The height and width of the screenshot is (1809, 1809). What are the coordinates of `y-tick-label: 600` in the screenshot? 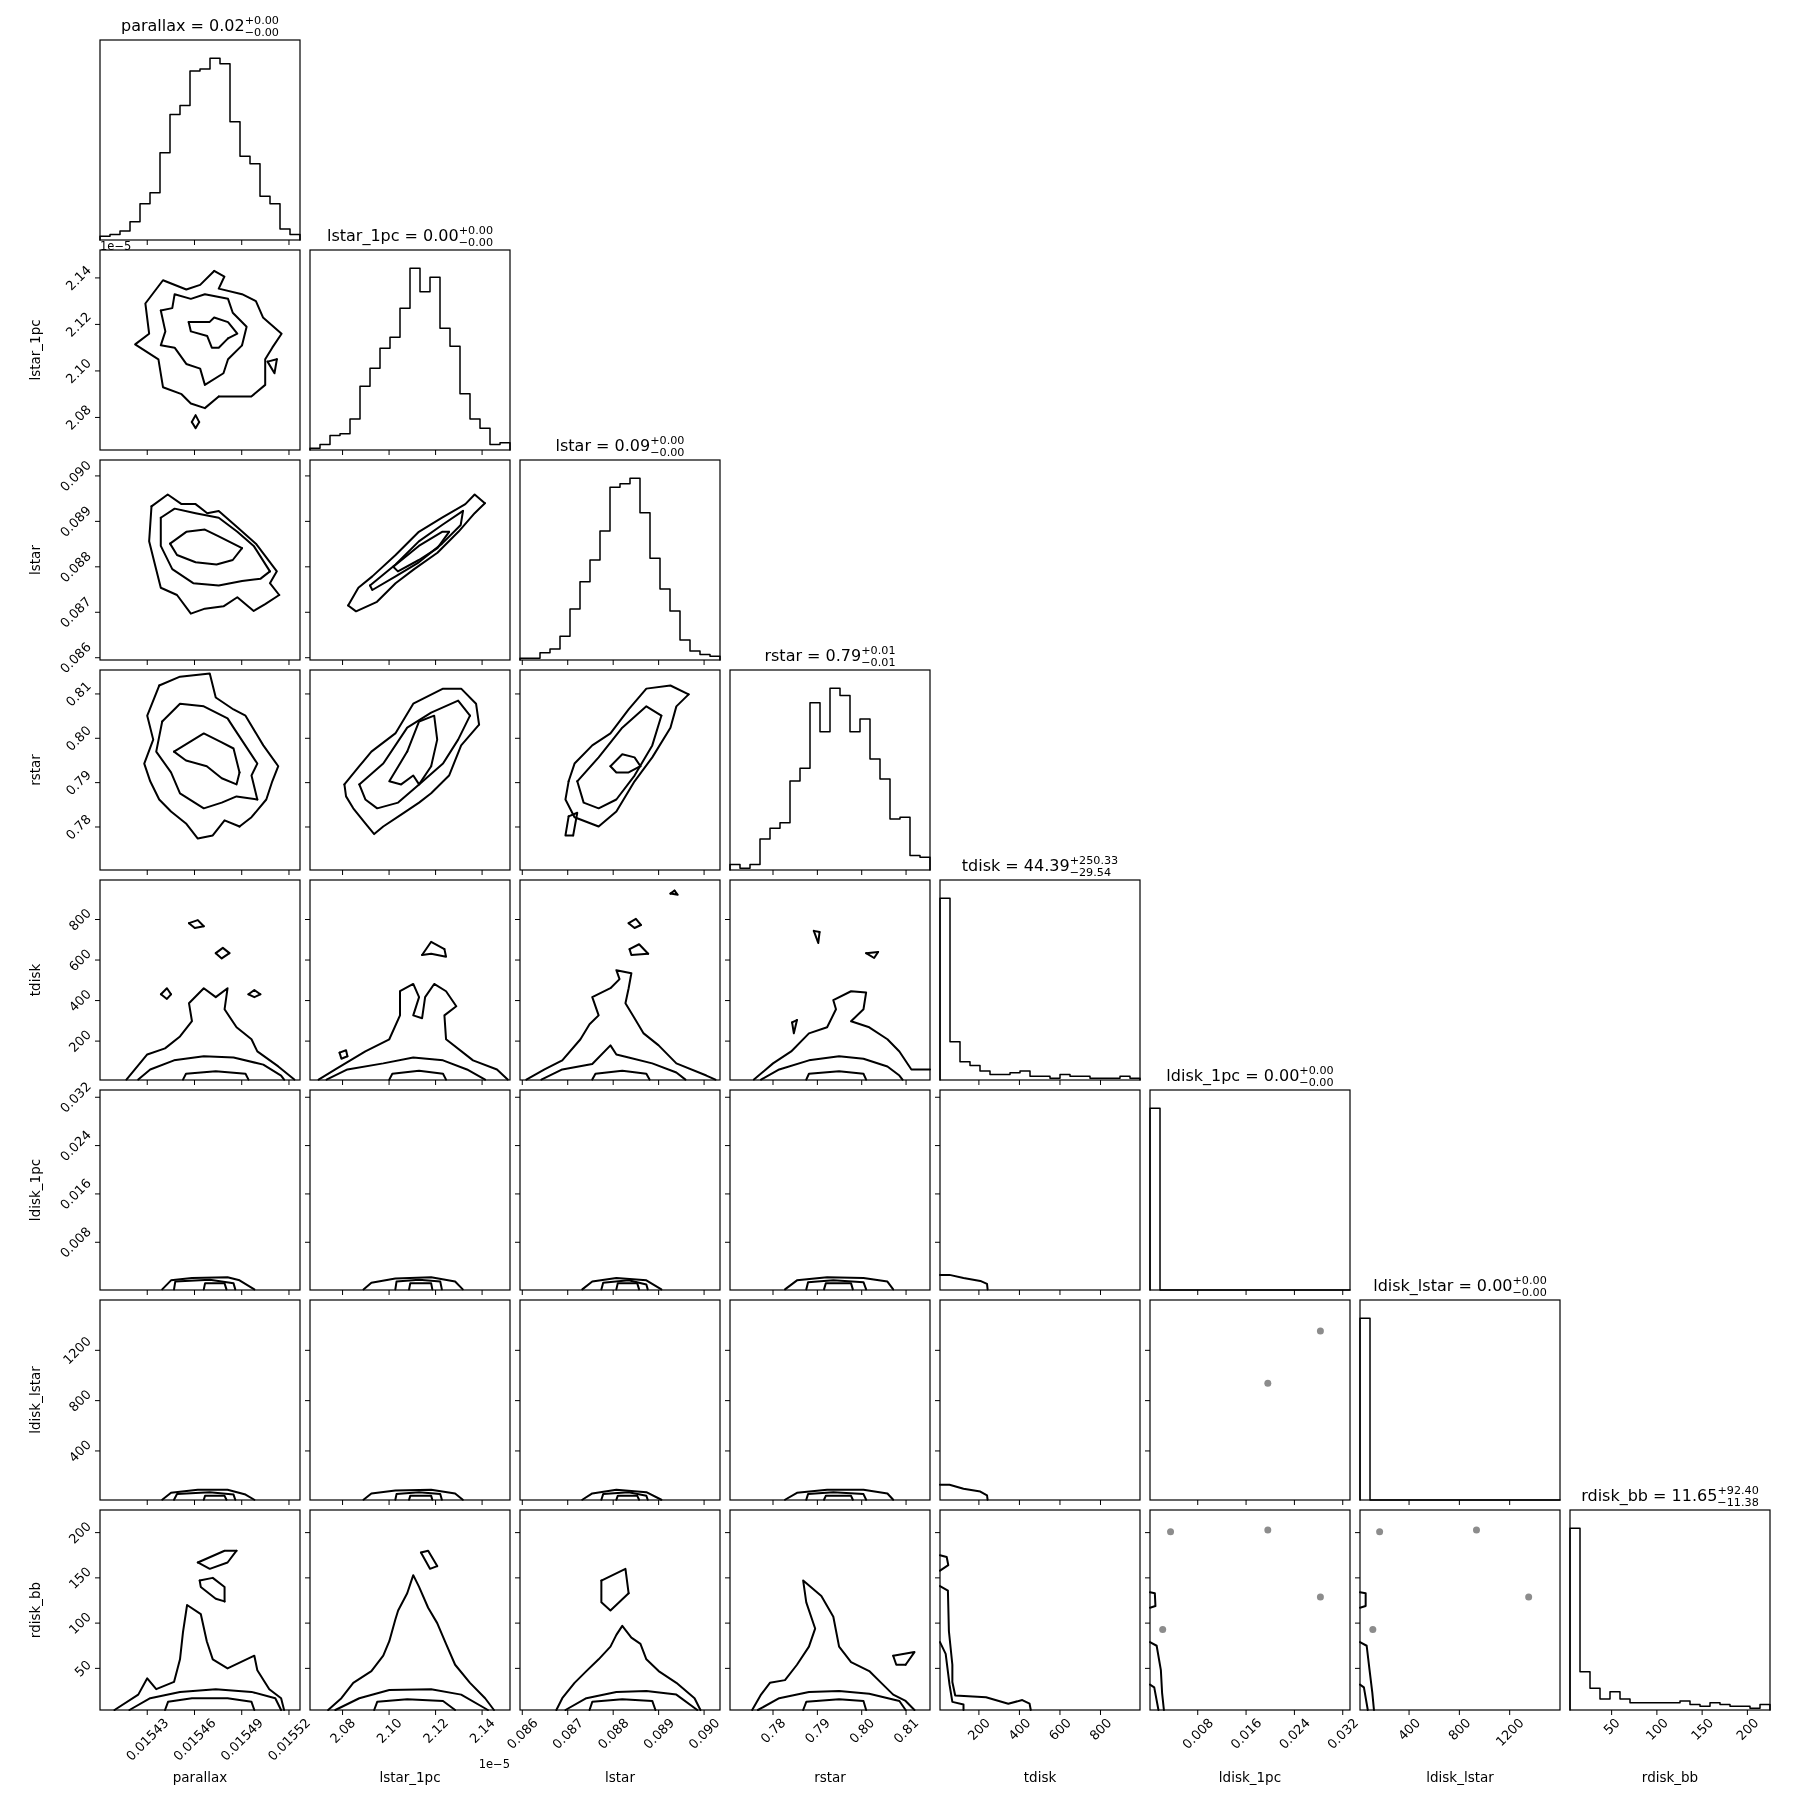 It's located at (79, 960).